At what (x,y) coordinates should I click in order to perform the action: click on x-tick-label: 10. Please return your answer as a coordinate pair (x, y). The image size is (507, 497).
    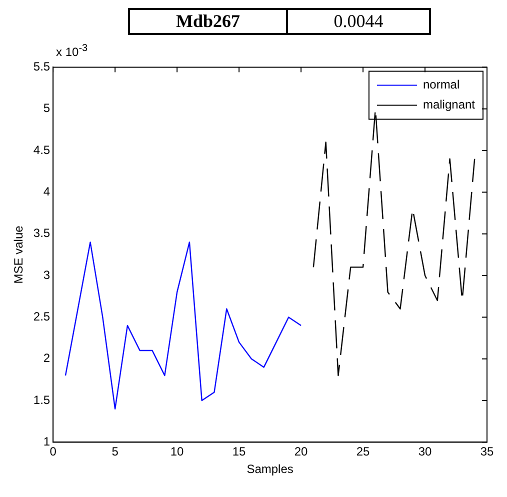
    Looking at the image, I should click on (177, 451).